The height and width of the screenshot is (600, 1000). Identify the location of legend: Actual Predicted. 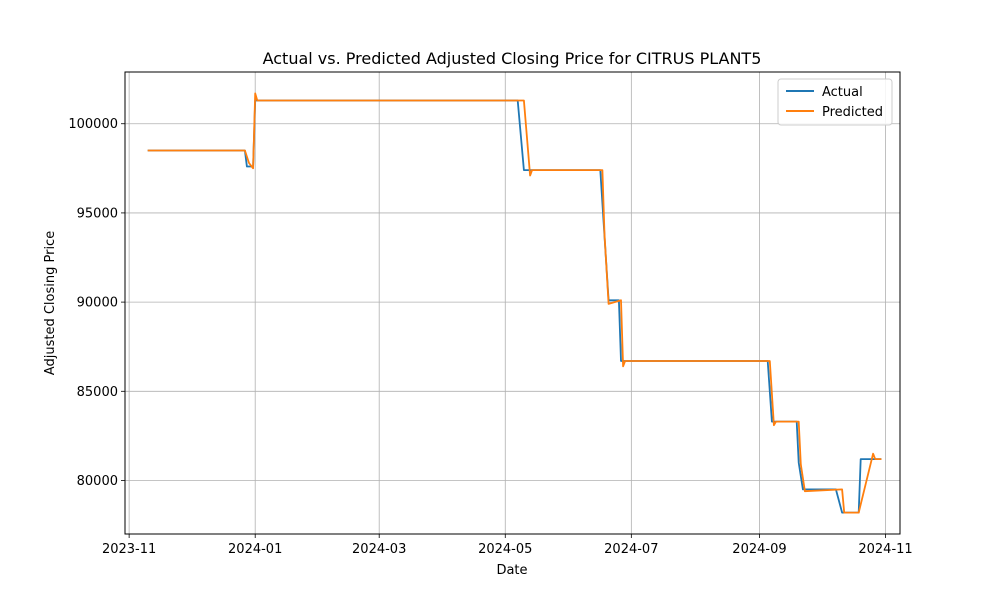
(835, 102).